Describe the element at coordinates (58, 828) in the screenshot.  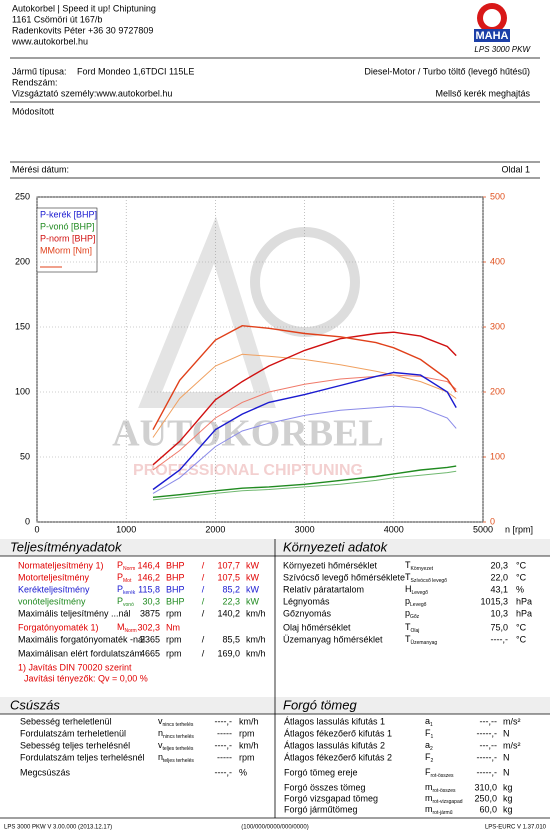
I see `footer-left: LPS 3000 PKW V 3.00.000 (2013.12.17)` at that location.